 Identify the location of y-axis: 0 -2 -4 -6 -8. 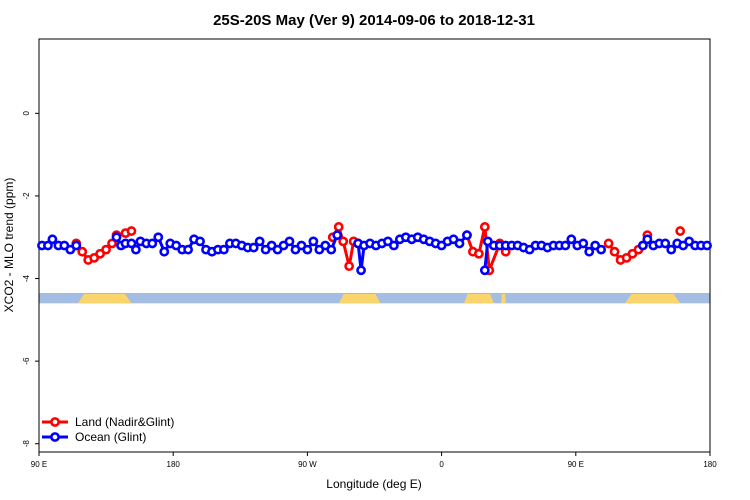
(30, 279).